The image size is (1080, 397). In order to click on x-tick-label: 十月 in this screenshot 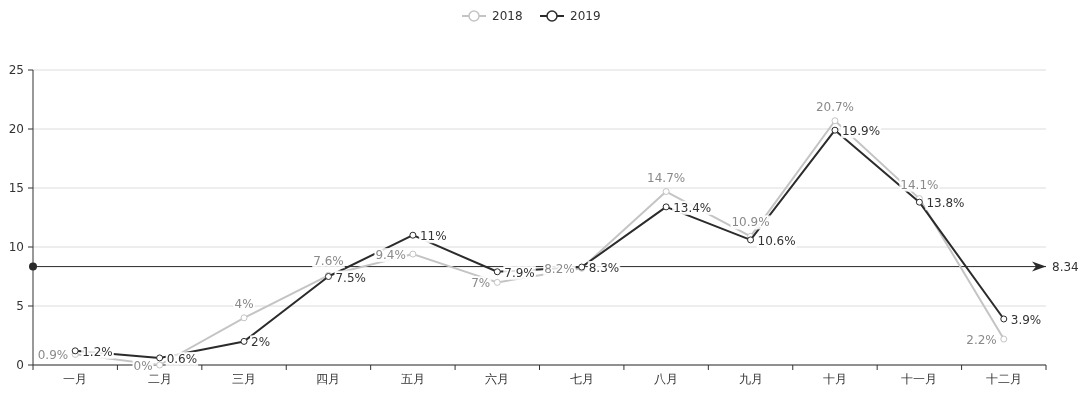, I will do `click(834, 379)`.